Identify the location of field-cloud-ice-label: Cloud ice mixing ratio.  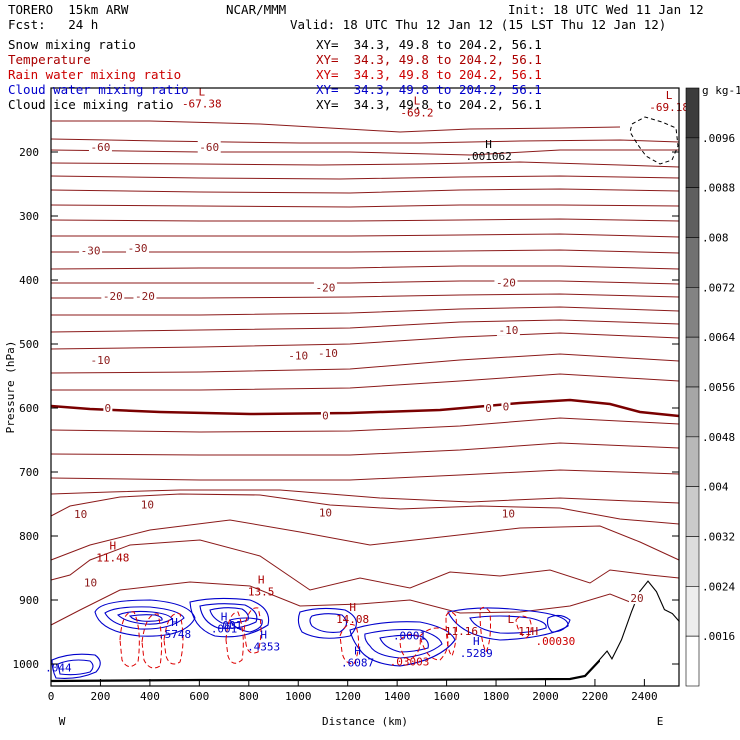
(91, 104).